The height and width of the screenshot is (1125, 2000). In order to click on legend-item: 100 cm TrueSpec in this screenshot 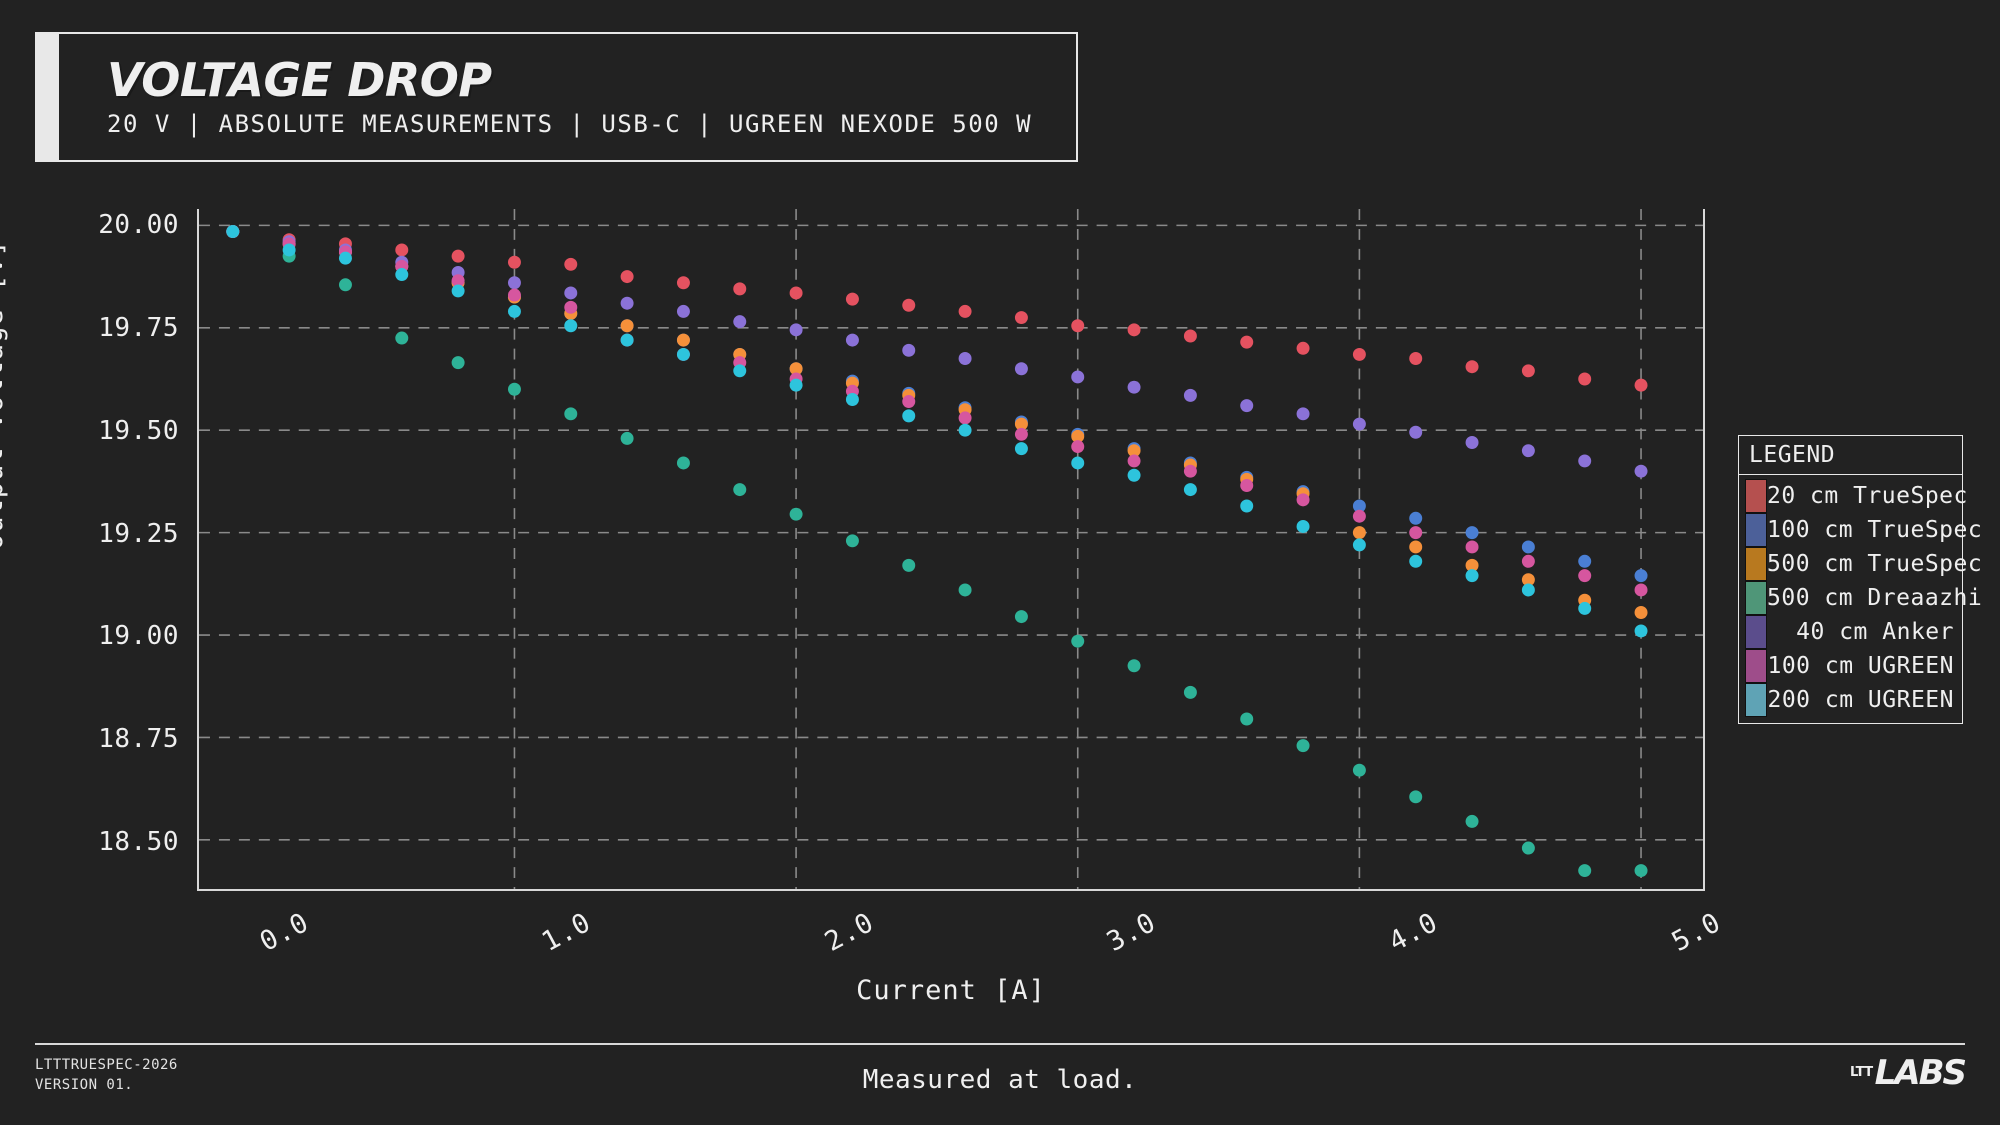, I will do `click(1860, 530)`.